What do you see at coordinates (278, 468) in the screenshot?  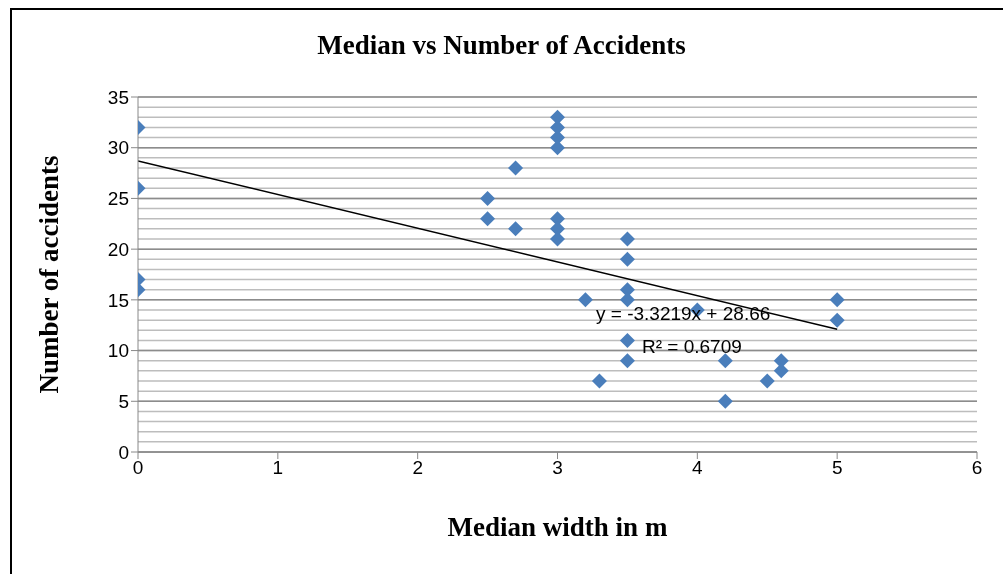 I see `x-tick-label: 1` at bounding box center [278, 468].